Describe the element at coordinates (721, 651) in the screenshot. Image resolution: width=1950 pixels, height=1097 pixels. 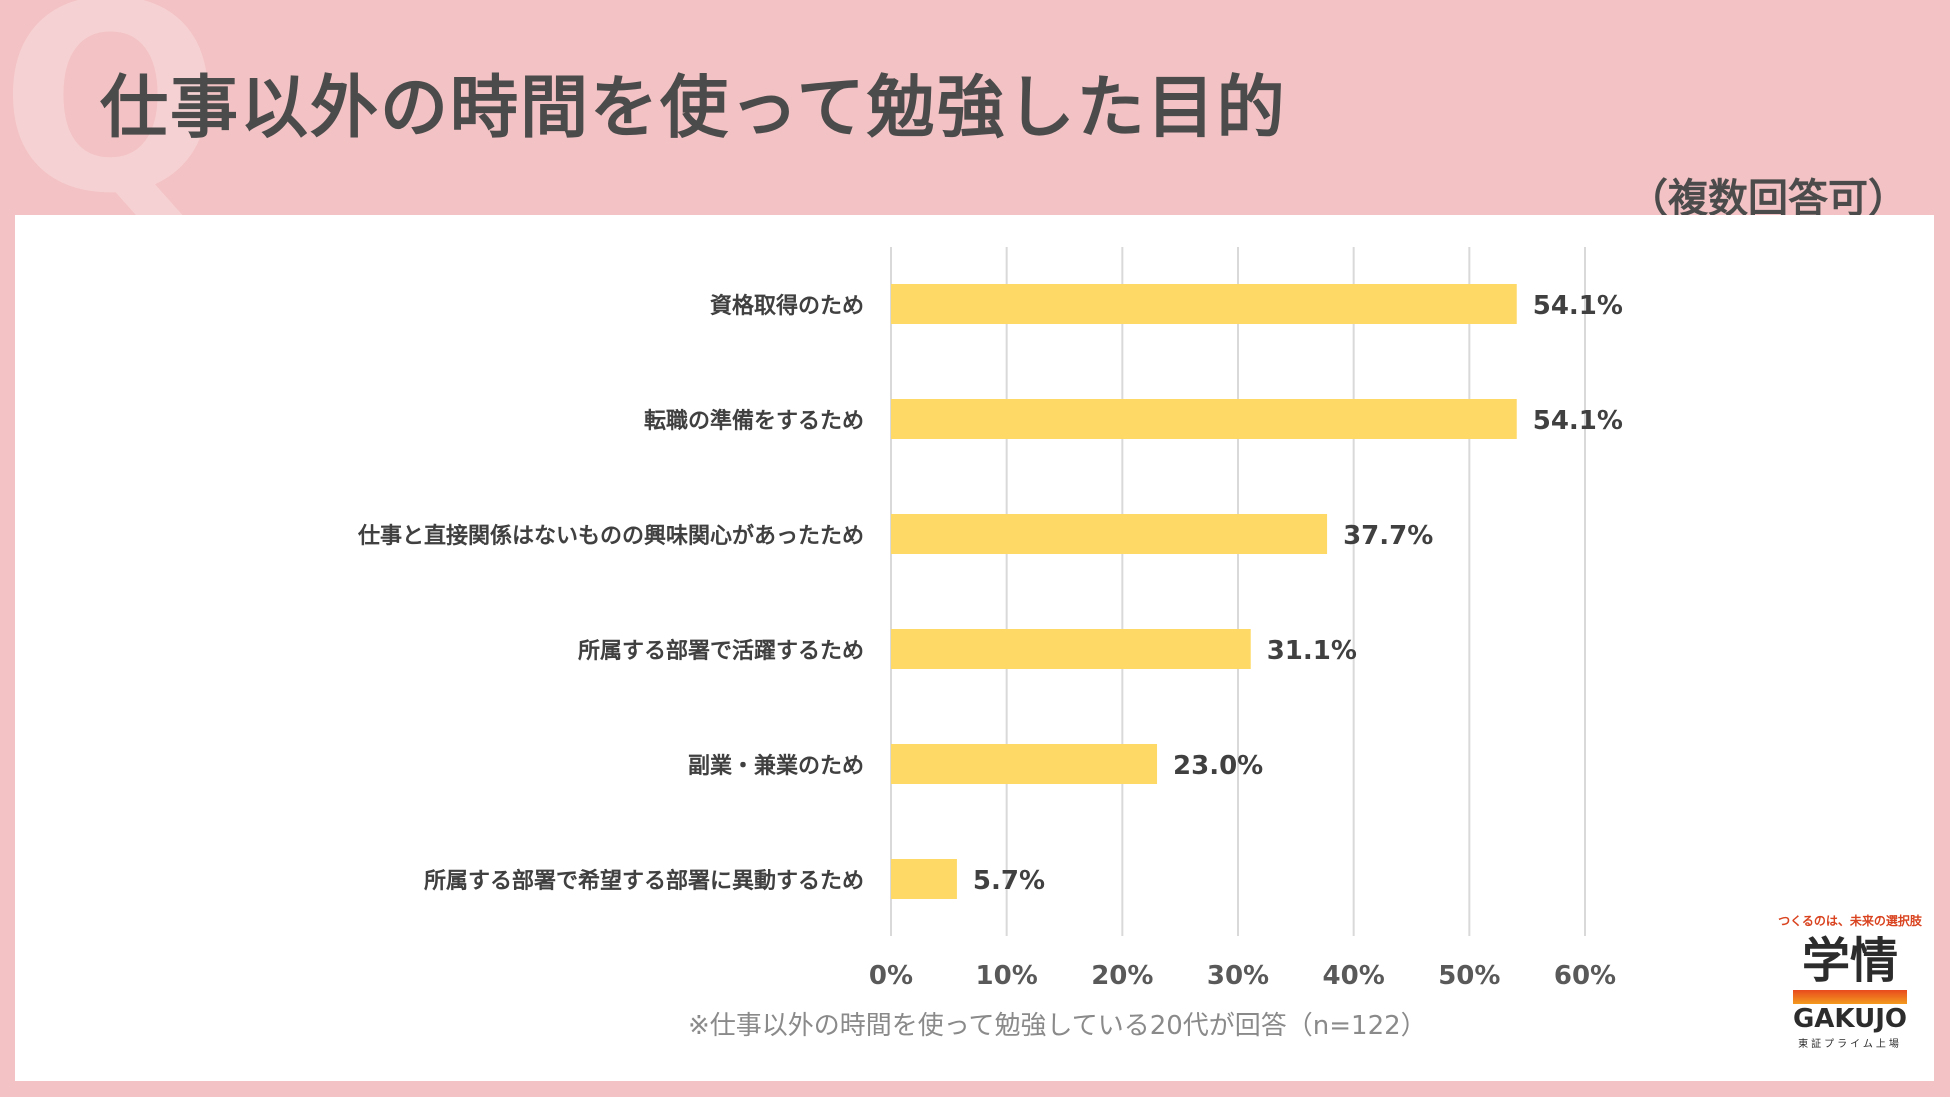
I see `category-label: 所属する部署で活躍するため` at that location.